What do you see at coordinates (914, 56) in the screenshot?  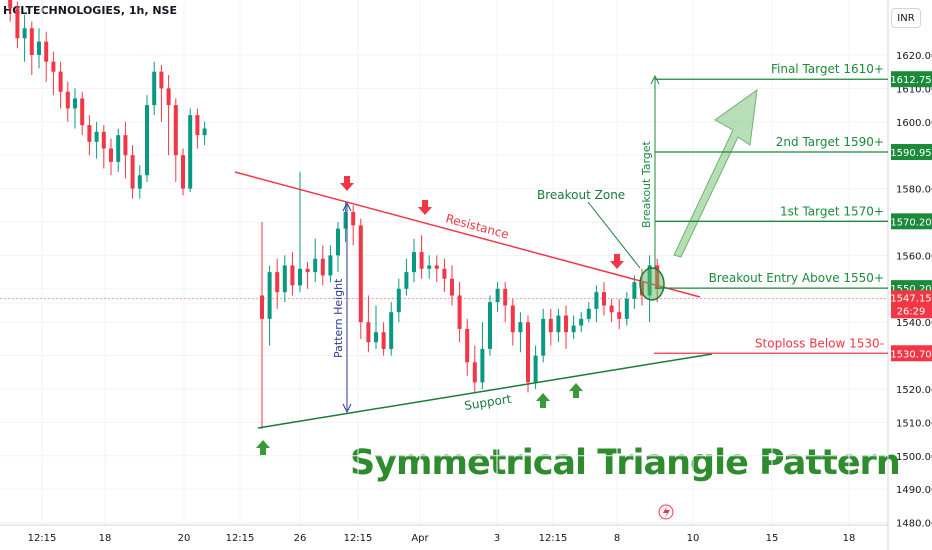 I see `y-tick-label: 1620.00` at bounding box center [914, 56].